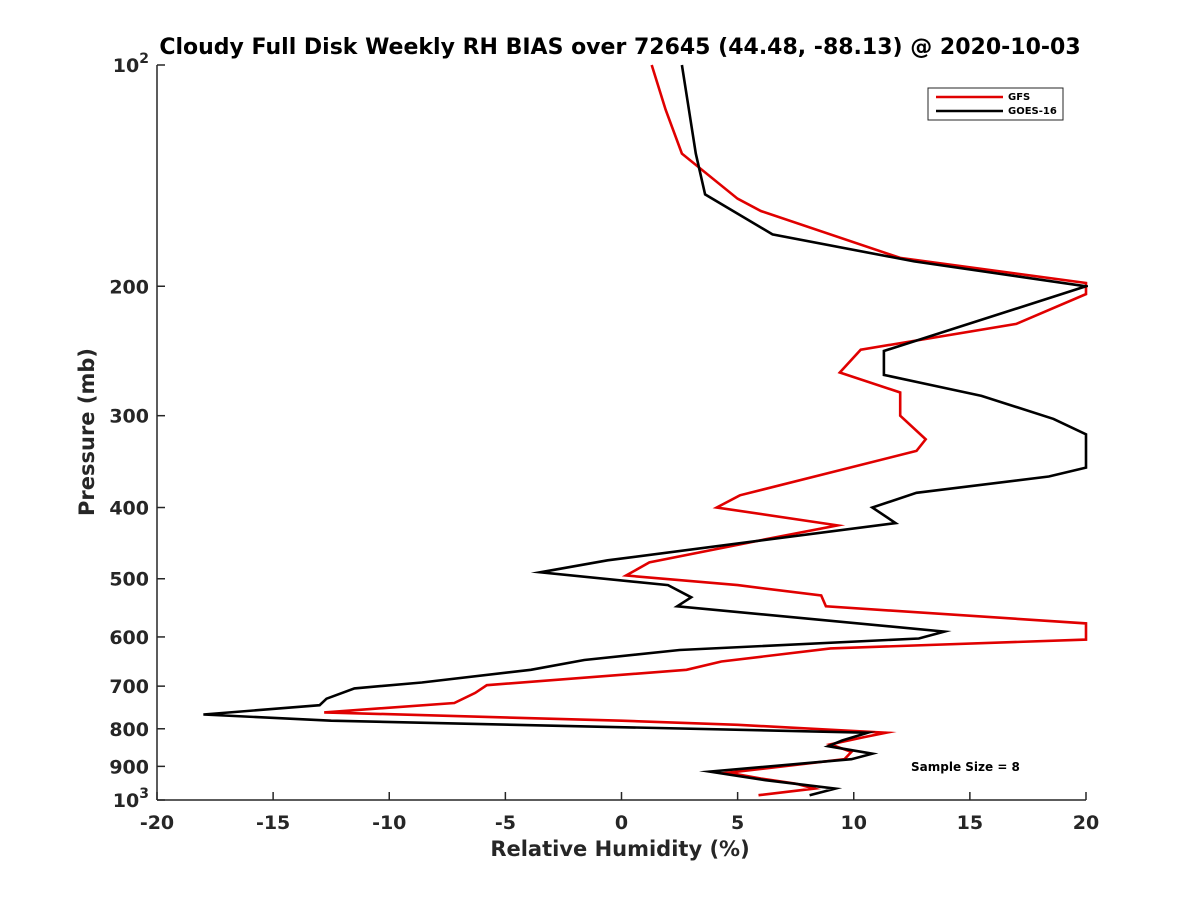  I want to click on y-tick-label: 200, so click(129, 287).